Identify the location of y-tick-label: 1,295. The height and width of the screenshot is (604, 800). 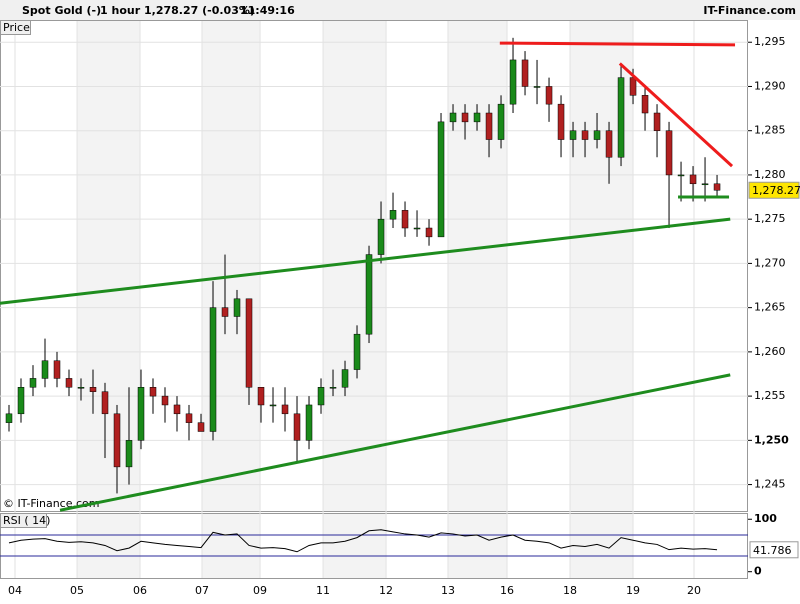
(770, 41).